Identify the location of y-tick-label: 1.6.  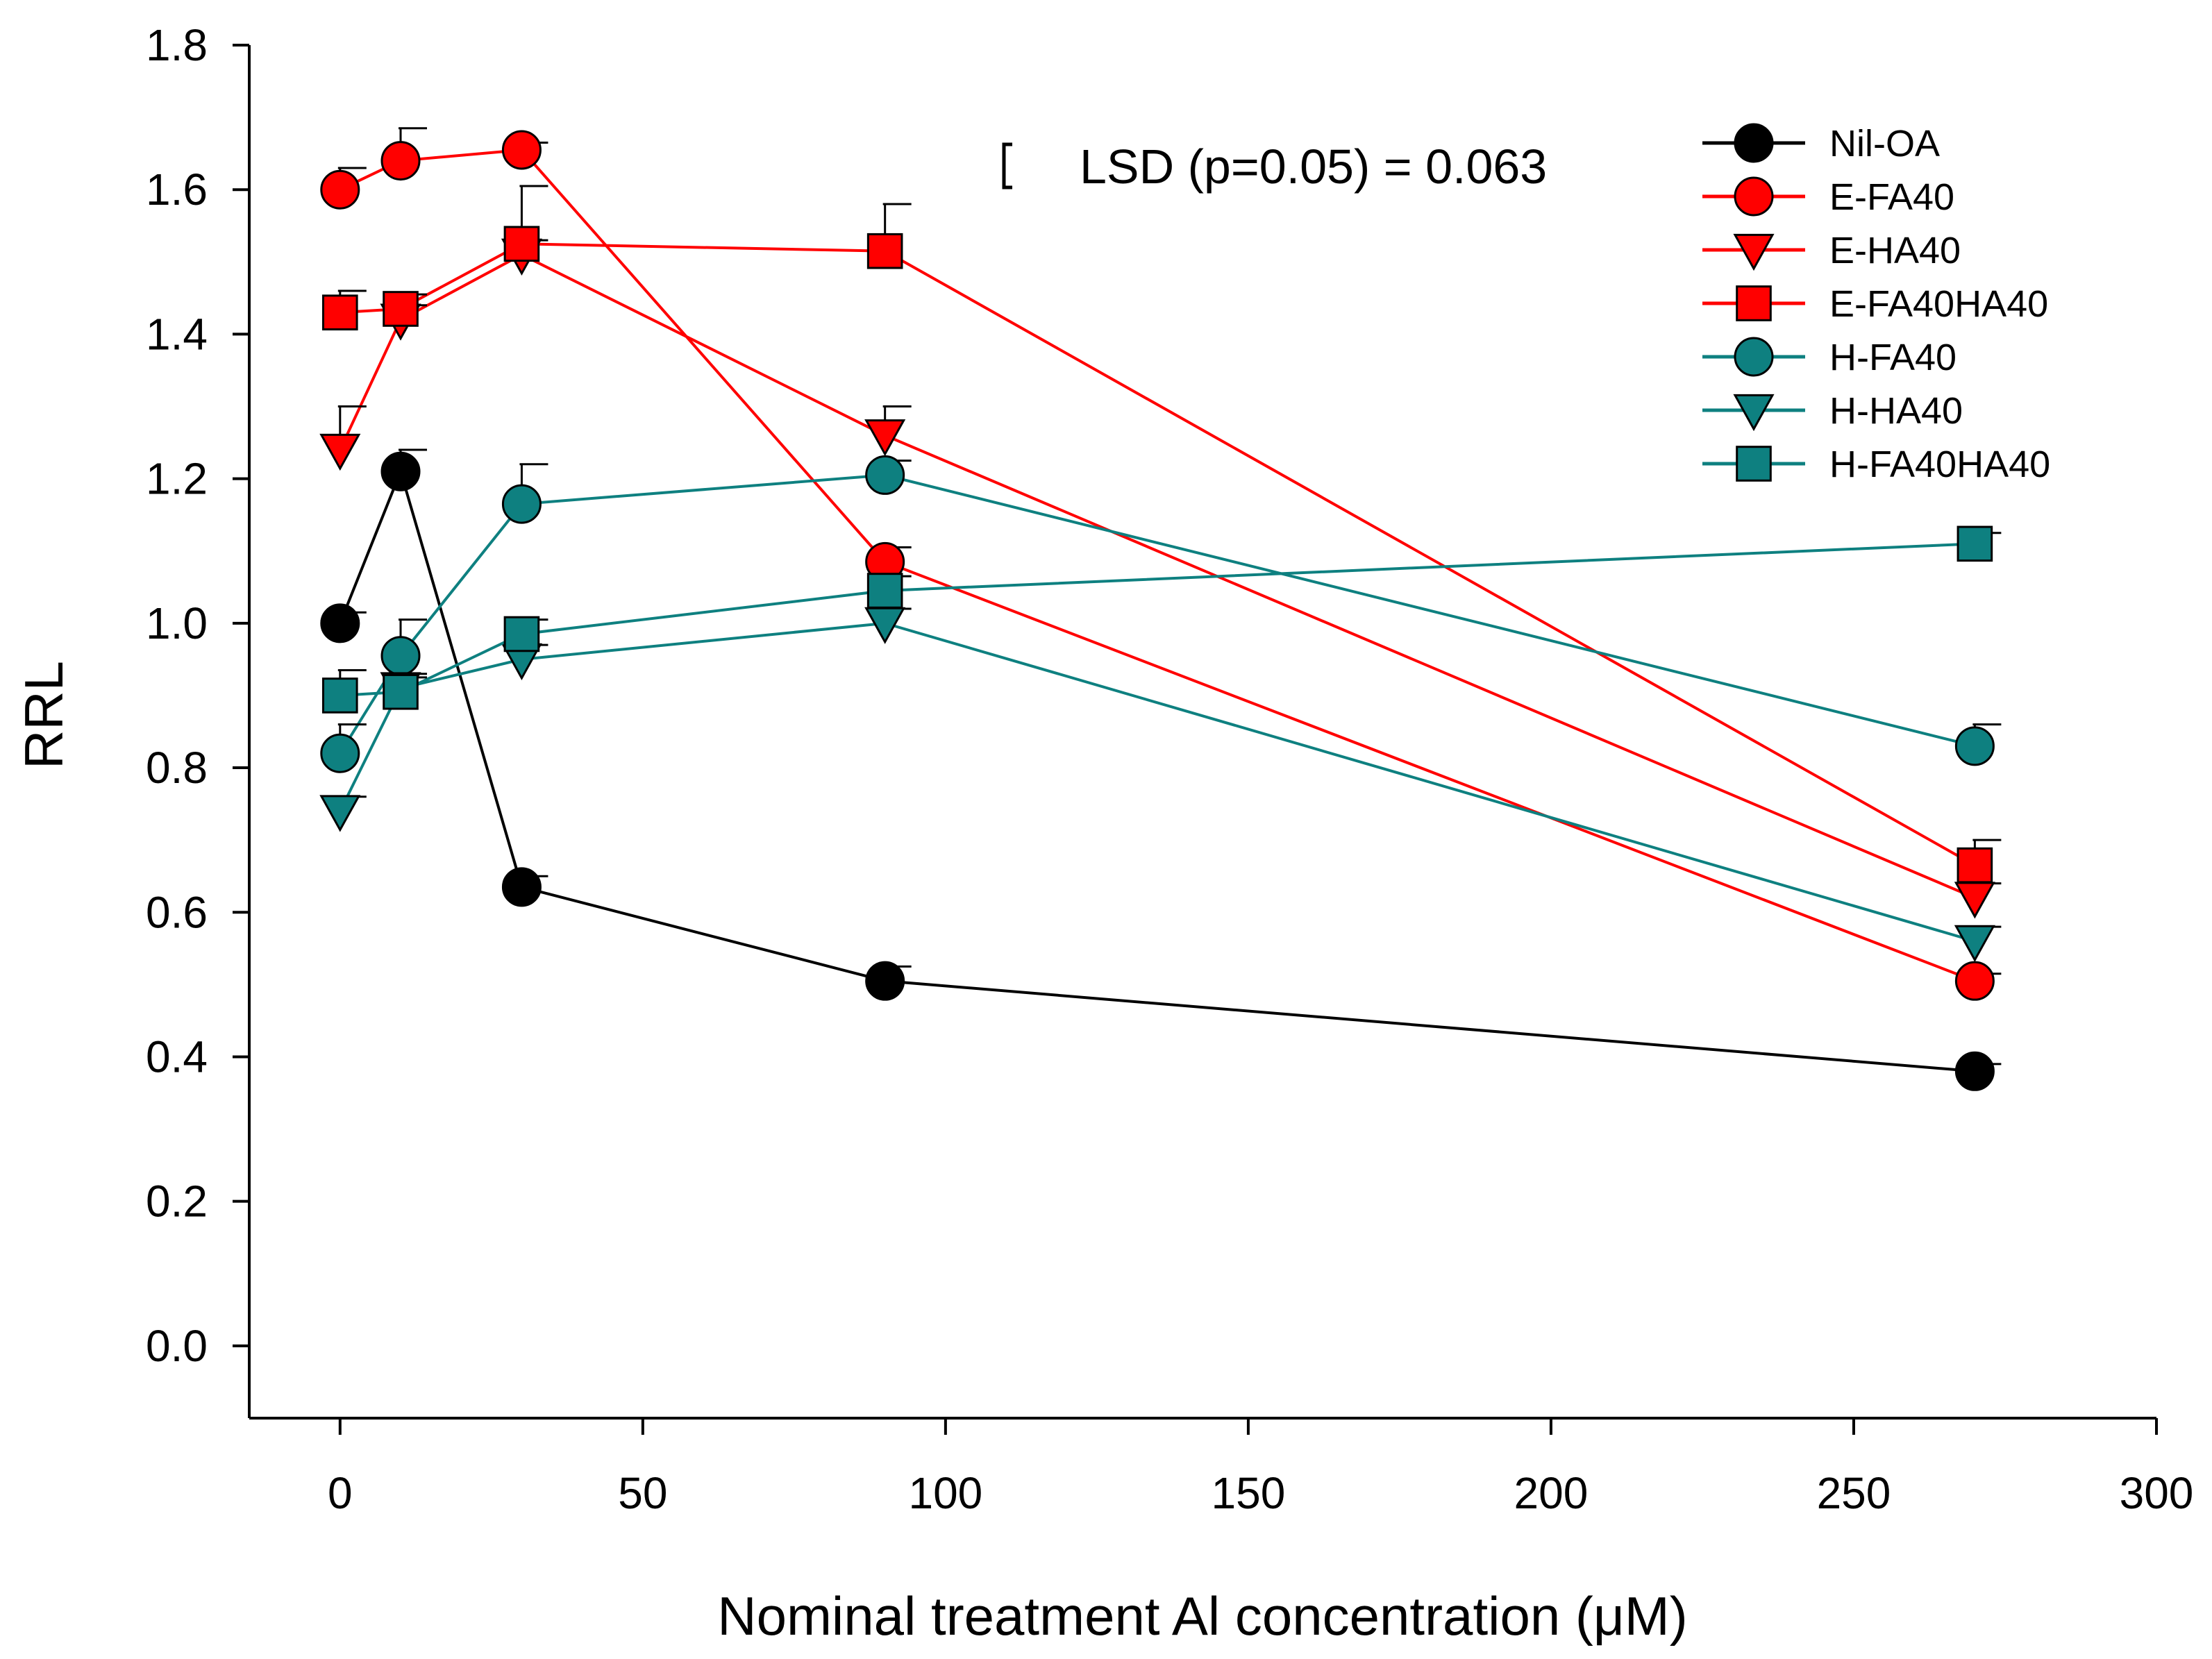
(177, 189).